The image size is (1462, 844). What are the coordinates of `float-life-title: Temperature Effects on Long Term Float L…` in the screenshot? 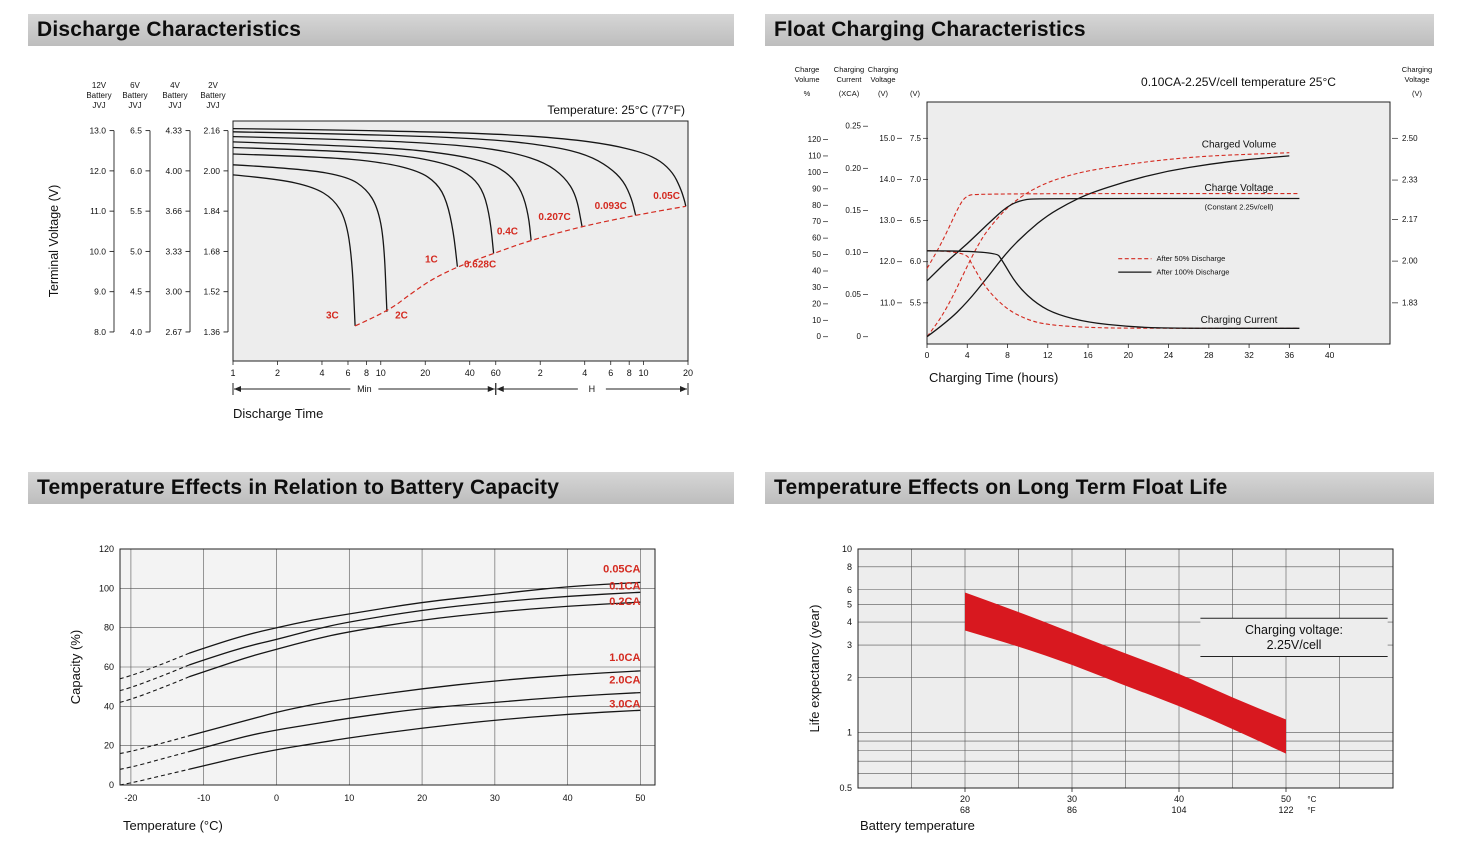 It's located at (1001, 487).